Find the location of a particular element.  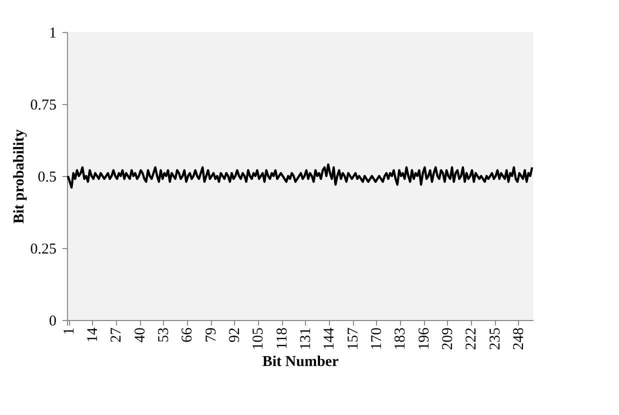

x-tick-label: 40 is located at coordinates (140, 335).